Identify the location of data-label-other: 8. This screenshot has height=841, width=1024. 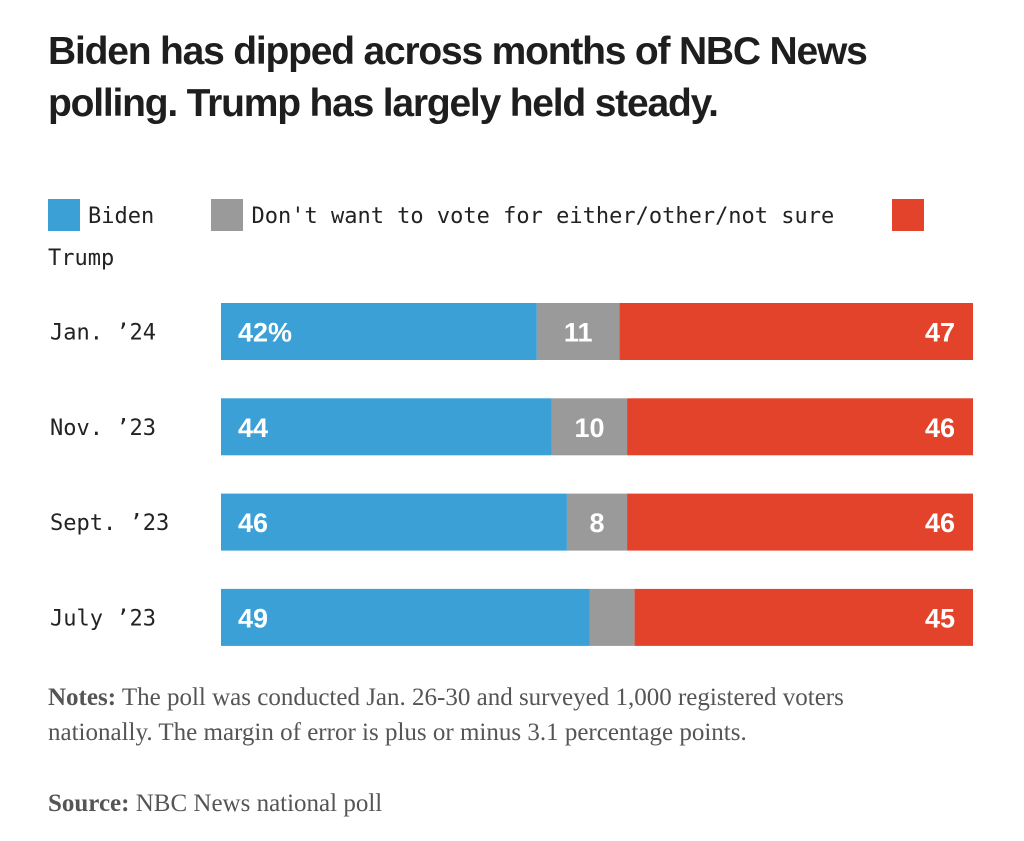
(596, 523).